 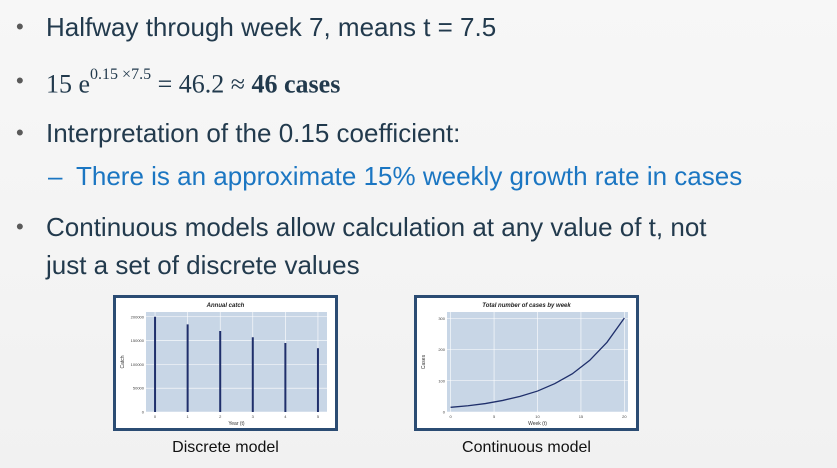 I want to click on formula: 15 e0.15 ×7.5 = 46.2 ≈ 46 cases, so click(x=193, y=82).